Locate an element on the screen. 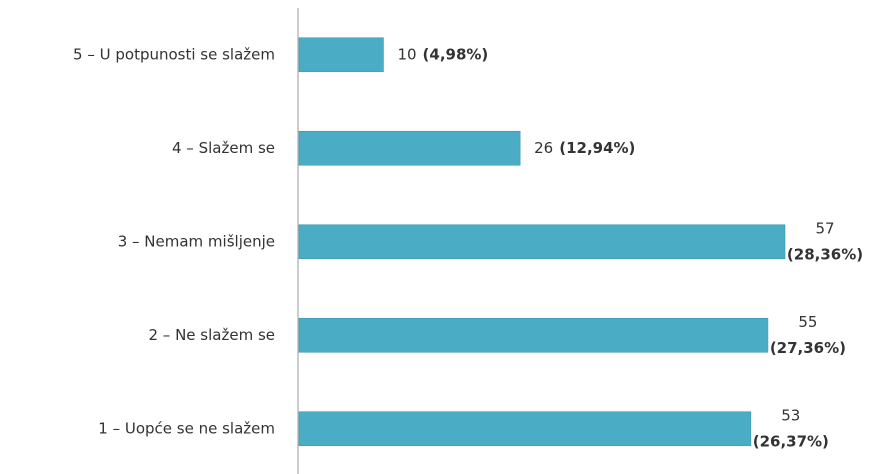  category-label: 3 – Nemam mišljenje is located at coordinates (196, 241).